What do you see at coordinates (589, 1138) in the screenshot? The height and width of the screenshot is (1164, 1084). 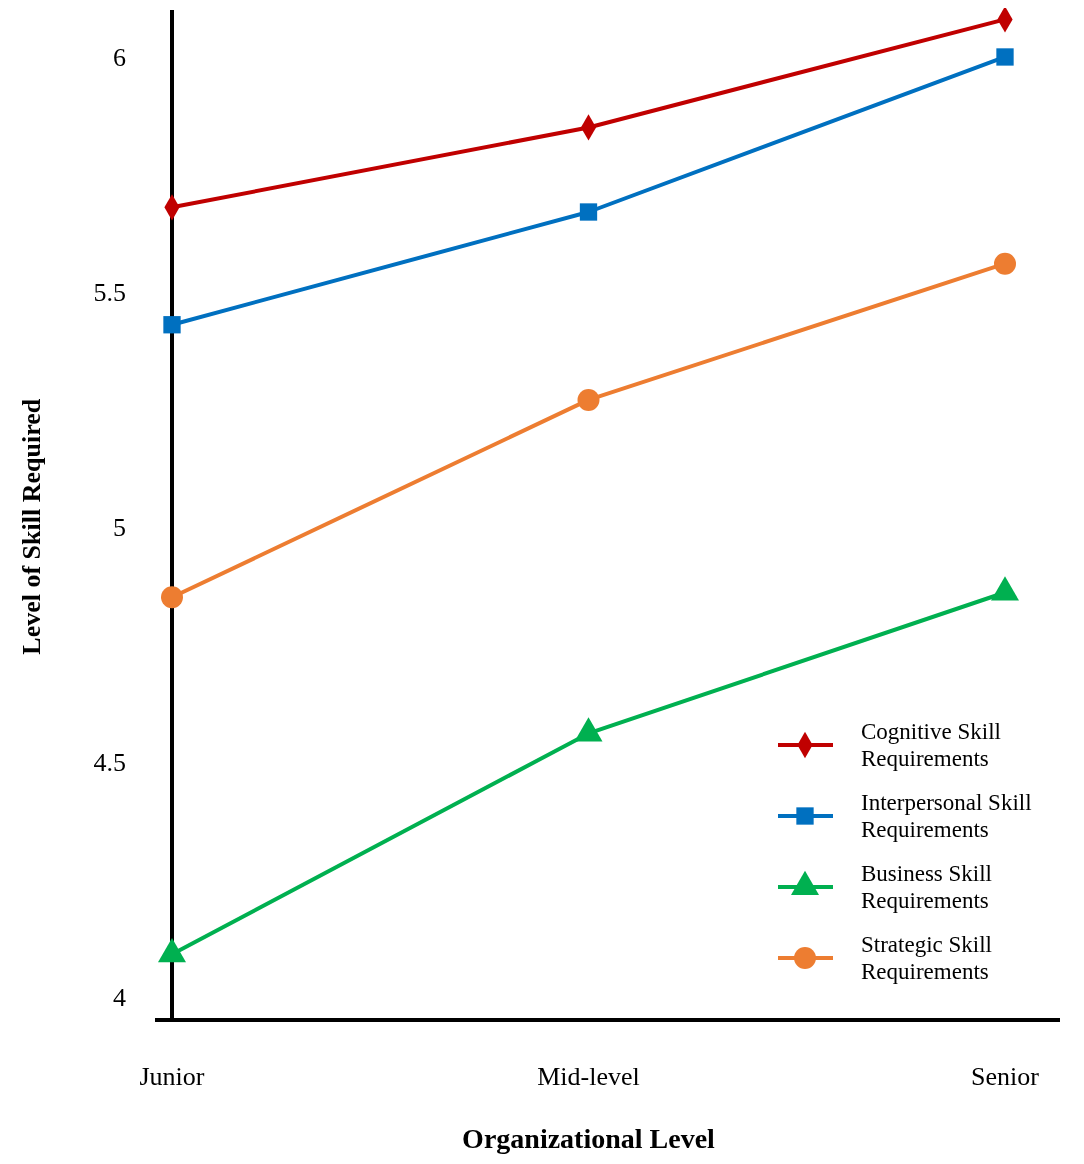 I see `x-axis-title: Organizational Level` at bounding box center [589, 1138].